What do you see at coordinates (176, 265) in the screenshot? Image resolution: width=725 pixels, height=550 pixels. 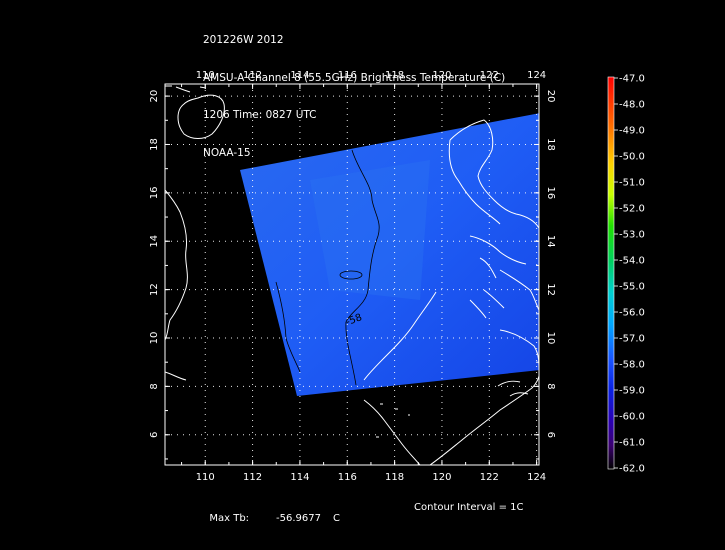 I see `vietnam-coast` at bounding box center [176, 265].